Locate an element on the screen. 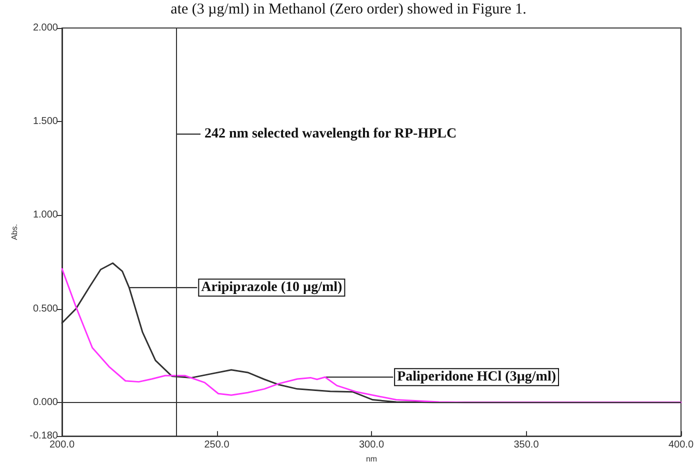  y-axis-title: Abs. is located at coordinates (15, 232).